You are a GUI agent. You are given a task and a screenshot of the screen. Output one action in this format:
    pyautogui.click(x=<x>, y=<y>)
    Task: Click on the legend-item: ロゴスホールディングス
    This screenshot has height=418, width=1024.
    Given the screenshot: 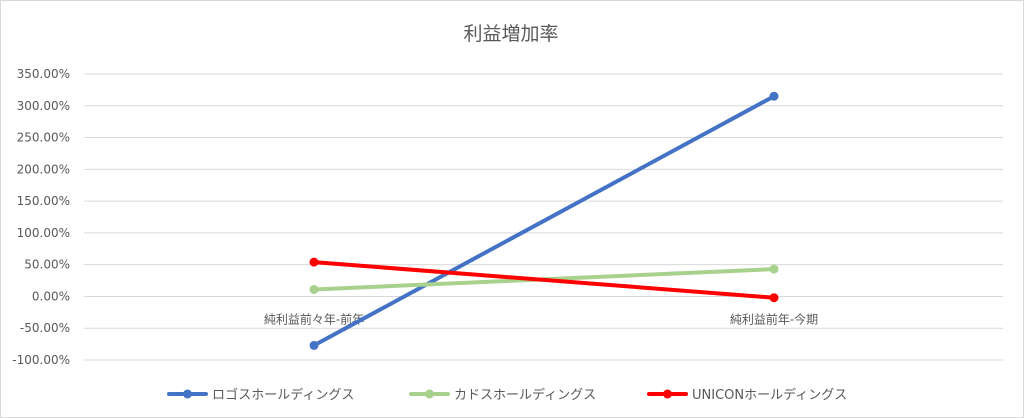 What is the action you would take?
    pyautogui.click(x=260, y=395)
    